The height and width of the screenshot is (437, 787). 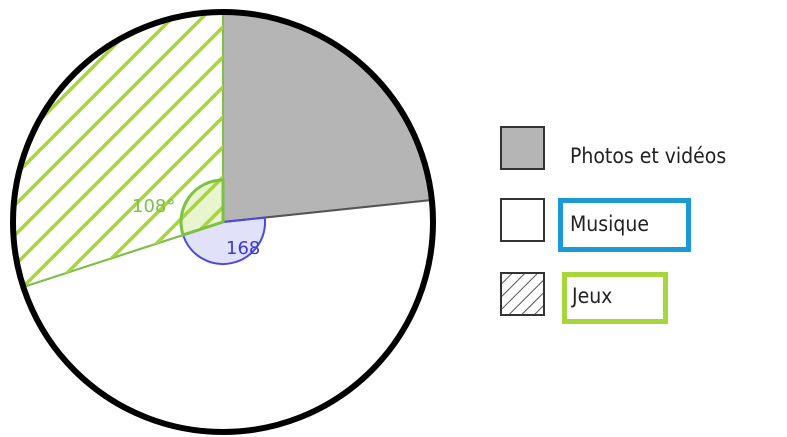 I want to click on musique-highlight-box, so click(x=624, y=225).